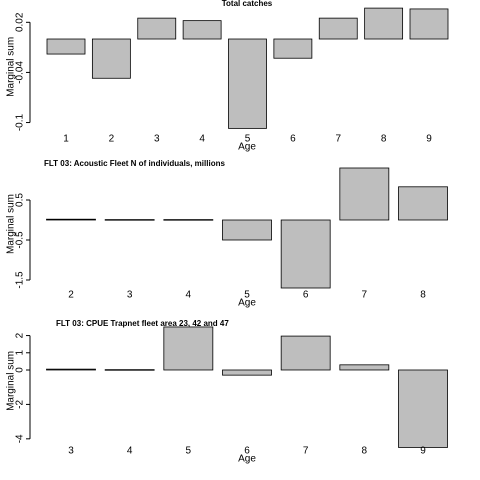 This screenshot has width=480, height=480. I want to click on y-tick-label: 2, so click(20, 335).